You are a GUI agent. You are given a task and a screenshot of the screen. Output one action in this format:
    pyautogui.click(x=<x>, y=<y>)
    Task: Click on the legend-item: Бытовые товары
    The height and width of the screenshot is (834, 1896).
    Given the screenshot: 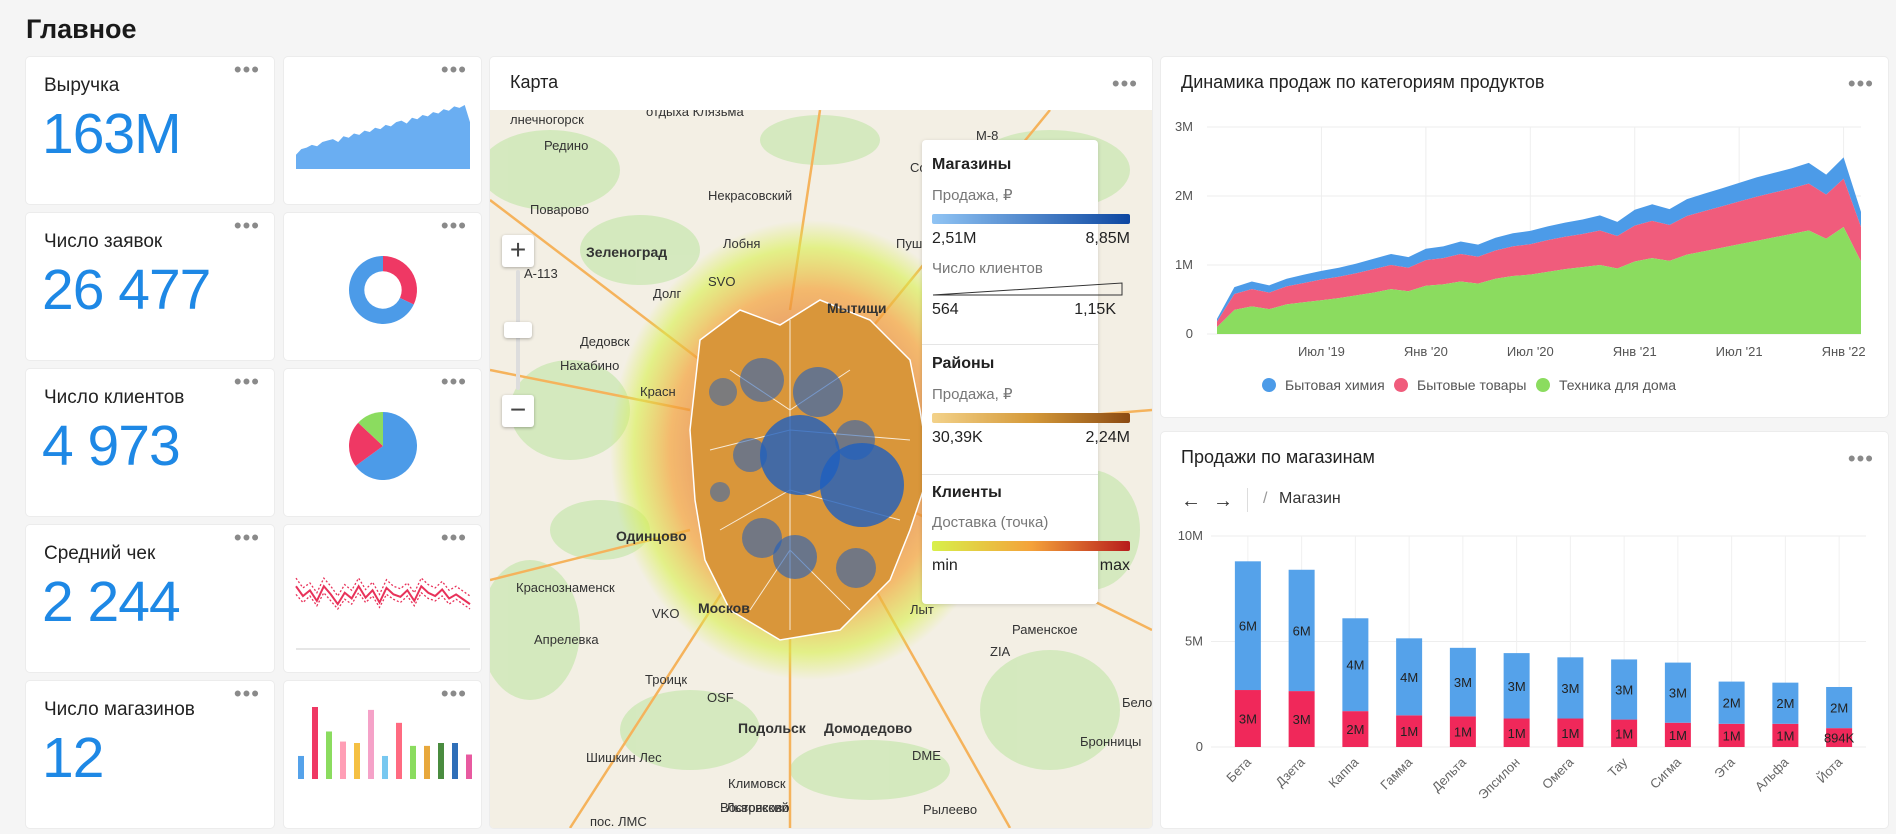 What is the action you would take?
    pyautogui.click(x=1460, y=385)
    